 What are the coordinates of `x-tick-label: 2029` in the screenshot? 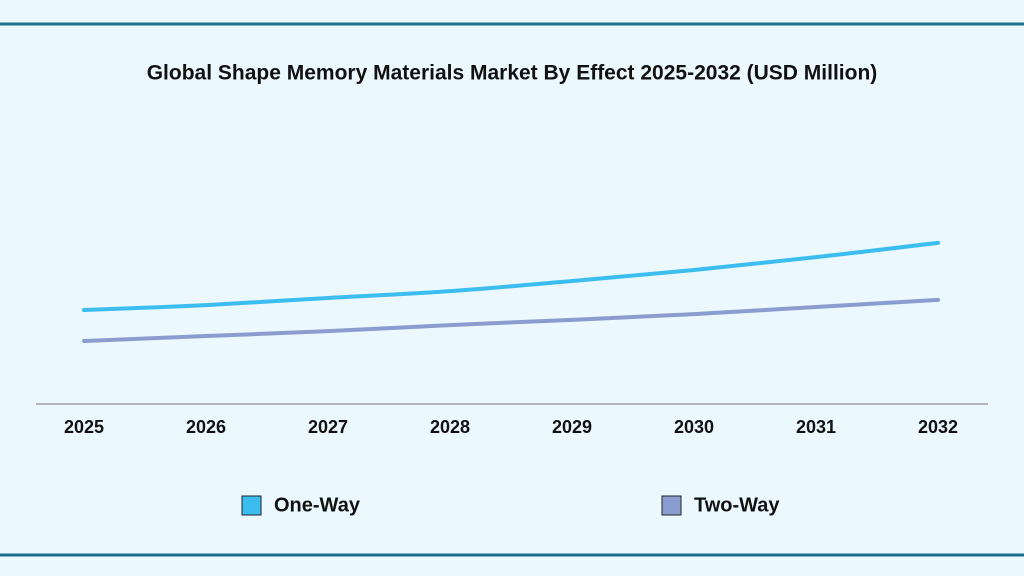 It's located at (572, 427).